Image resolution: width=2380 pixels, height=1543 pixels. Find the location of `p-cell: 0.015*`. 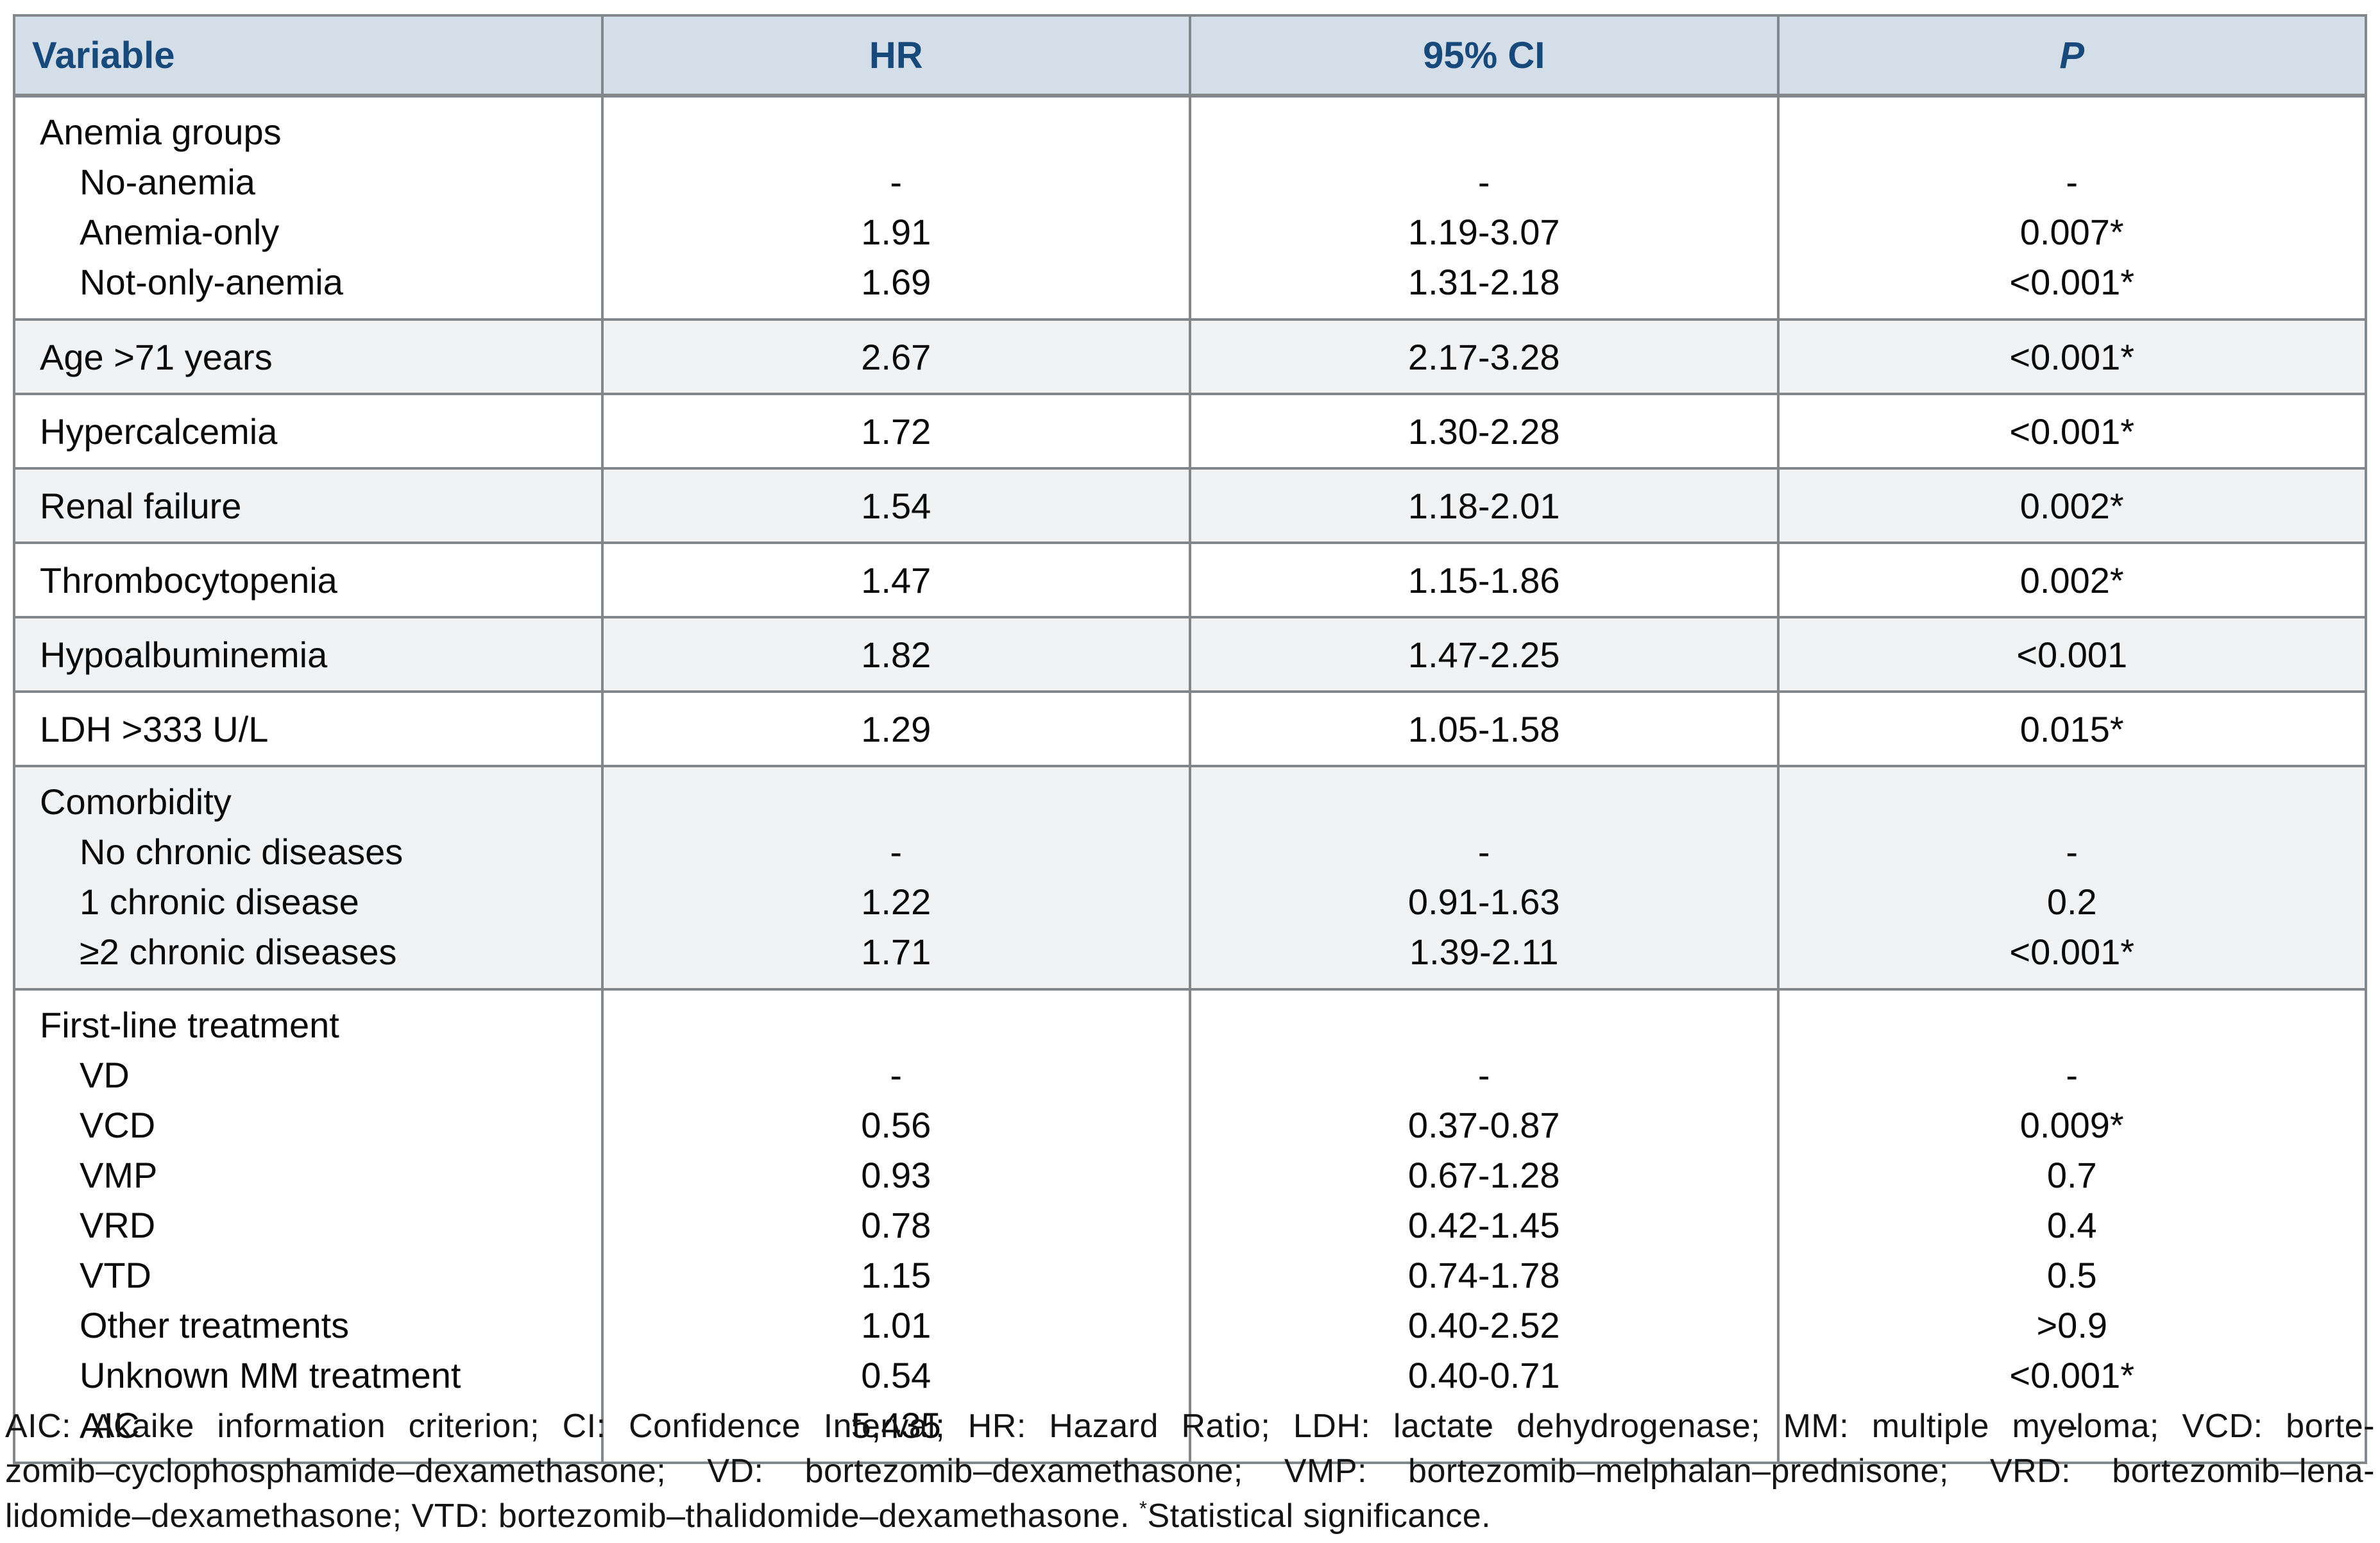

p-cell: 0.015* is located at coordinates (2071, 728).